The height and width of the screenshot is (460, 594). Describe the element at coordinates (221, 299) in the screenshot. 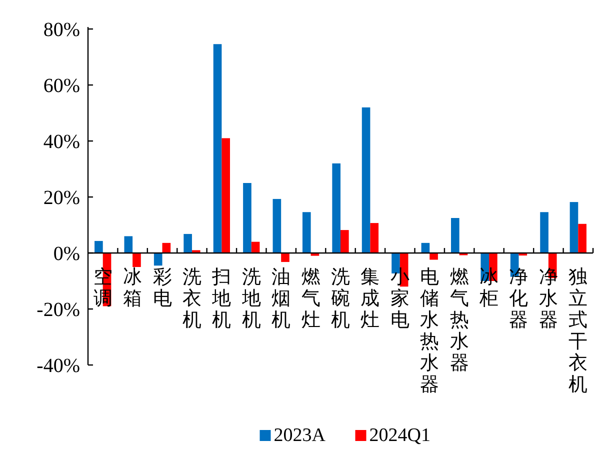

I see `x-tick-label: 扫地机` at that location.